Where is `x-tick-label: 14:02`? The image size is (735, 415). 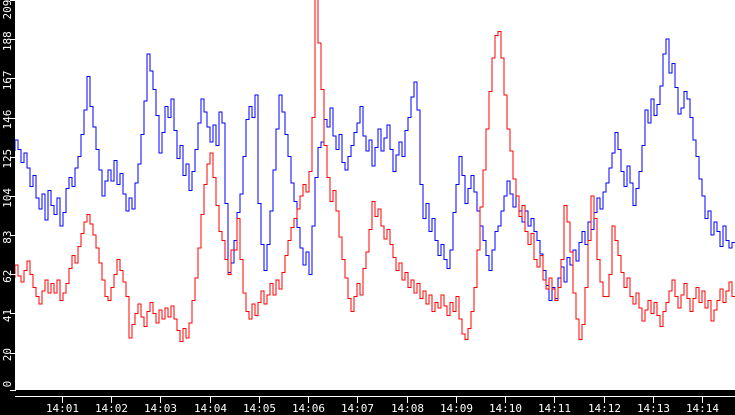 x-tick-label: 14:02 is located at coordinates (111, 408).